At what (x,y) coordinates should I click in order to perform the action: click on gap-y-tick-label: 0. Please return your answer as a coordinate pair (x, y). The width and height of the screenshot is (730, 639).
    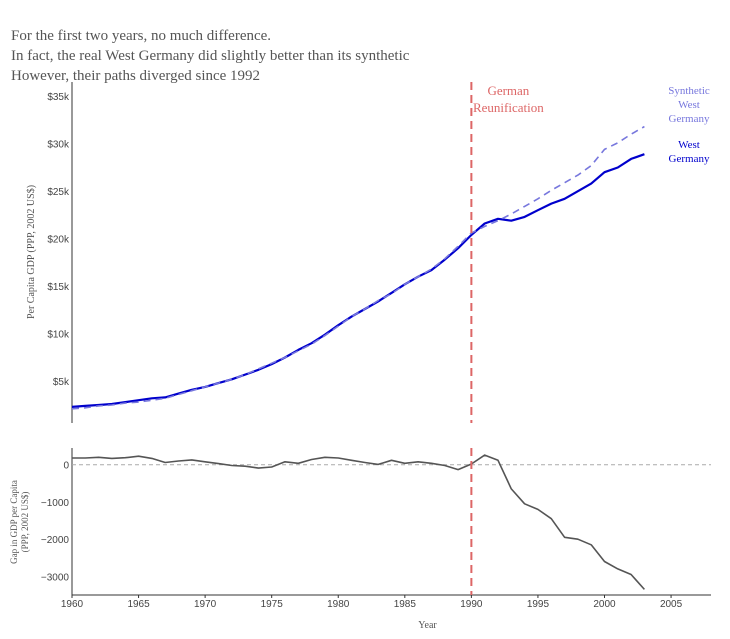
    Looking at the image, I should click on (66, 466).